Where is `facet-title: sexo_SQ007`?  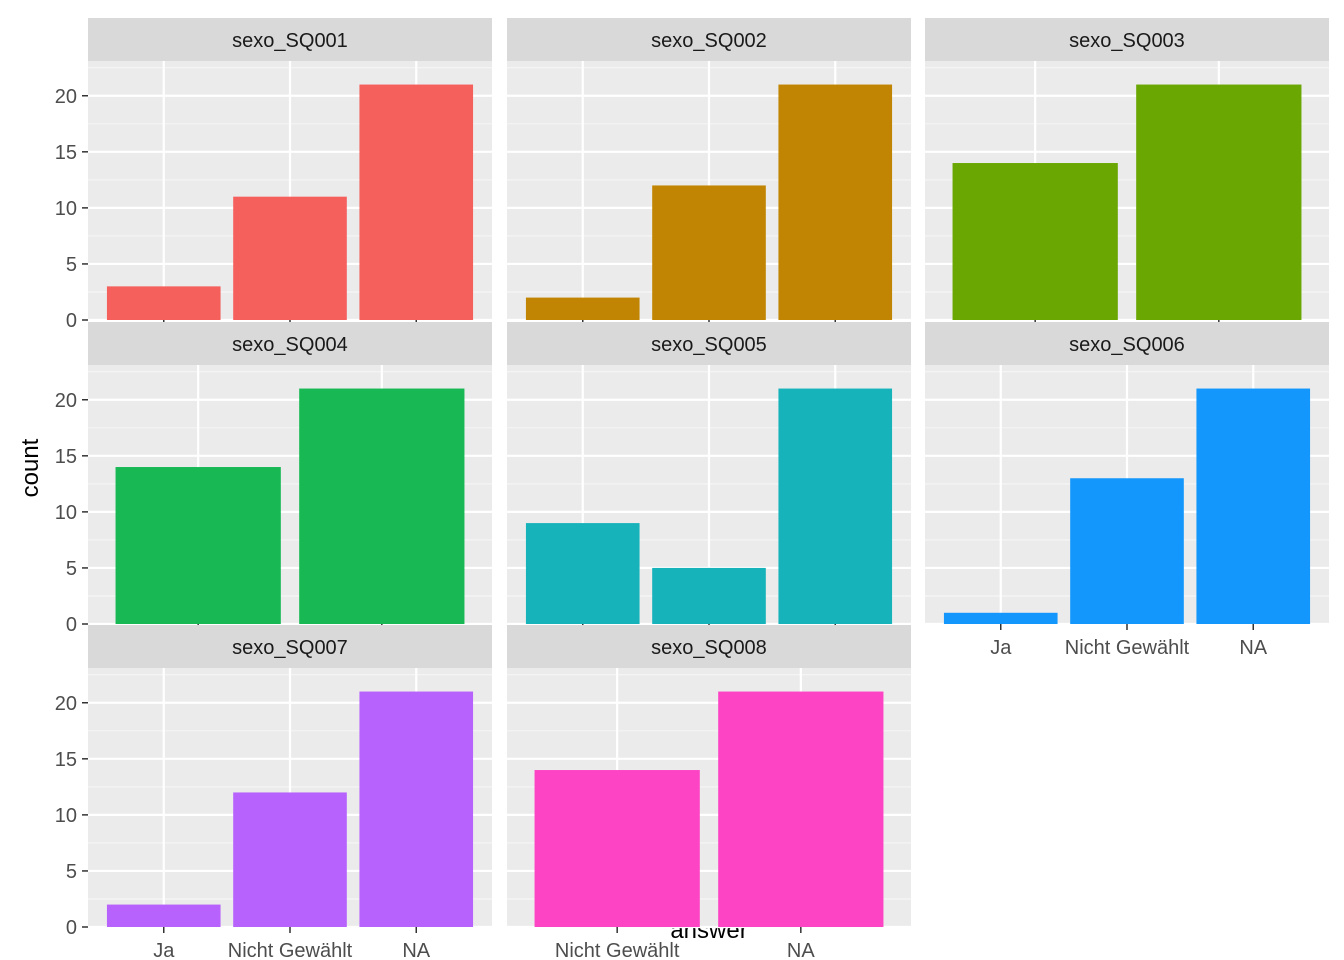 facet-title: sexo_SQ007 is located at coordinates (290, 648).